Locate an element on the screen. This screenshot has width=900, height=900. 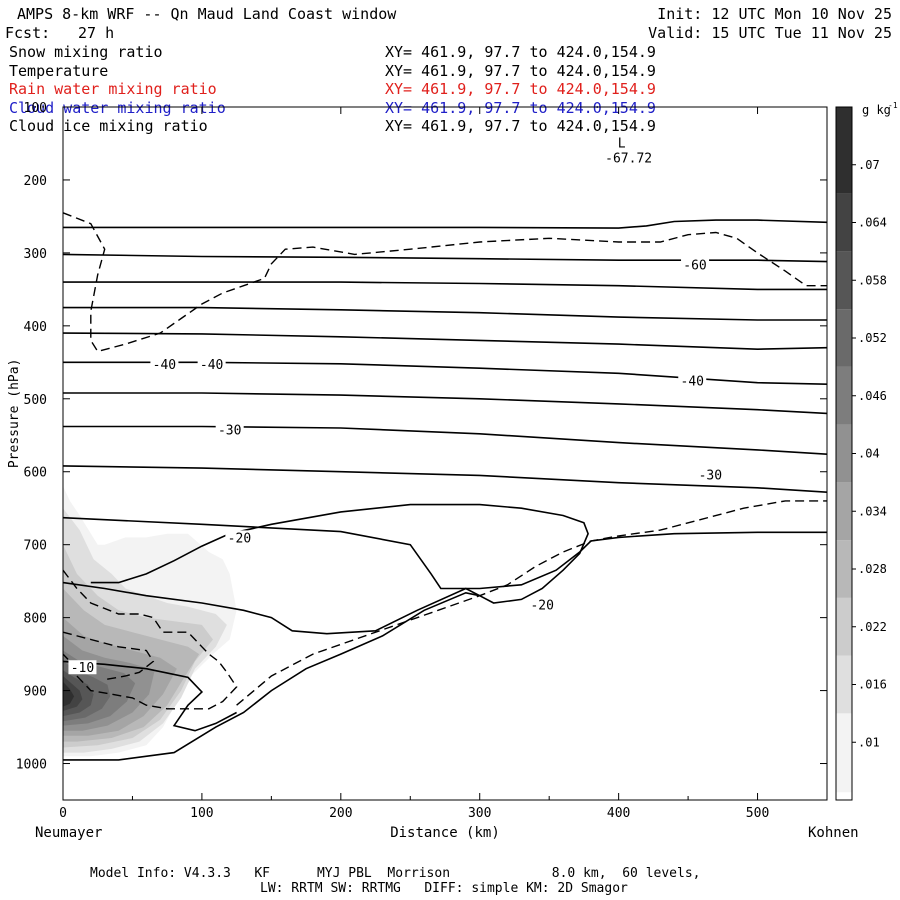
x-tick-label: 200 is located at coordinates (340, 813).